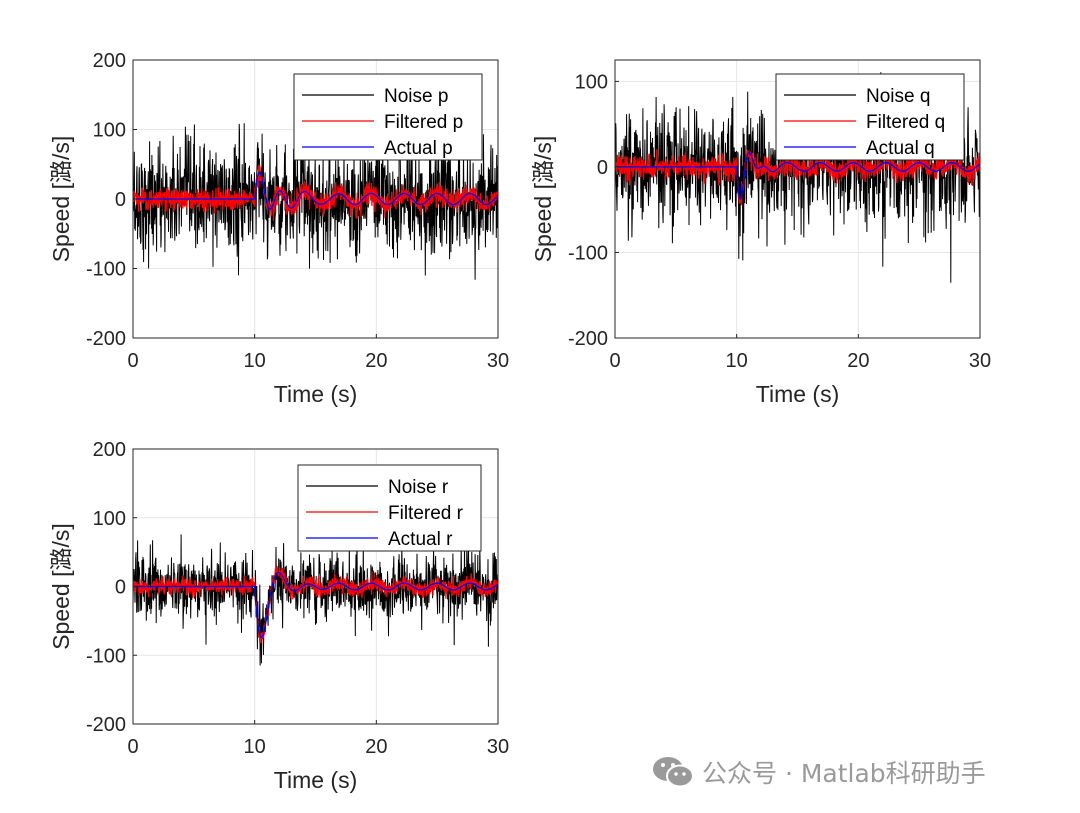 This screenshot has width=1080, height=813. I want to click on legend-label: Actual p, so click(418, 148).